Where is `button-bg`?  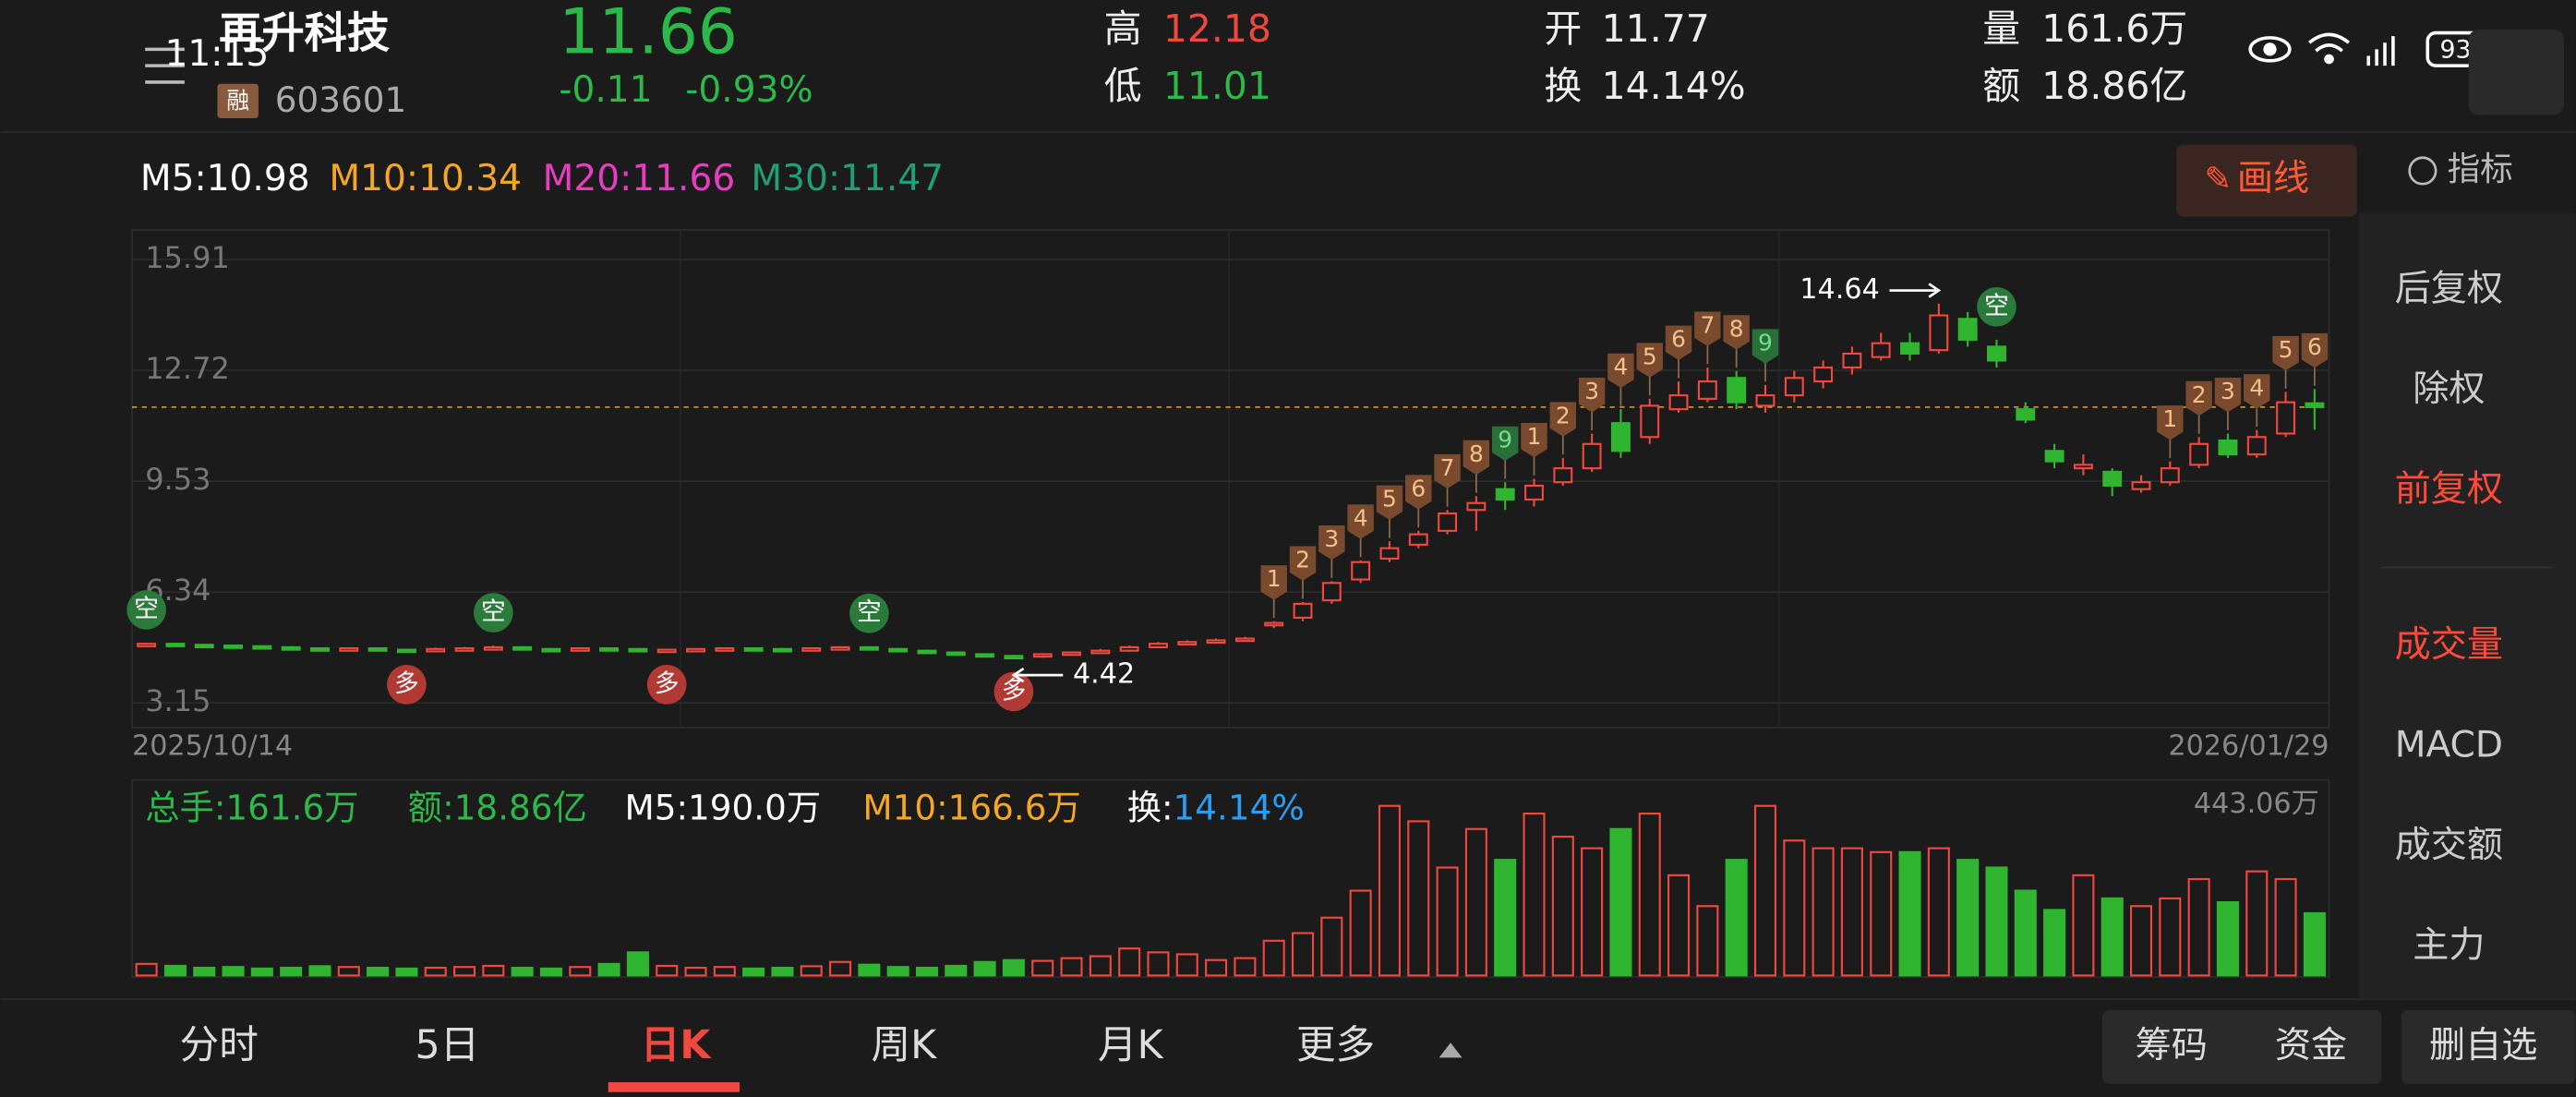 button-bg is located at coordinates (2488, 1046).